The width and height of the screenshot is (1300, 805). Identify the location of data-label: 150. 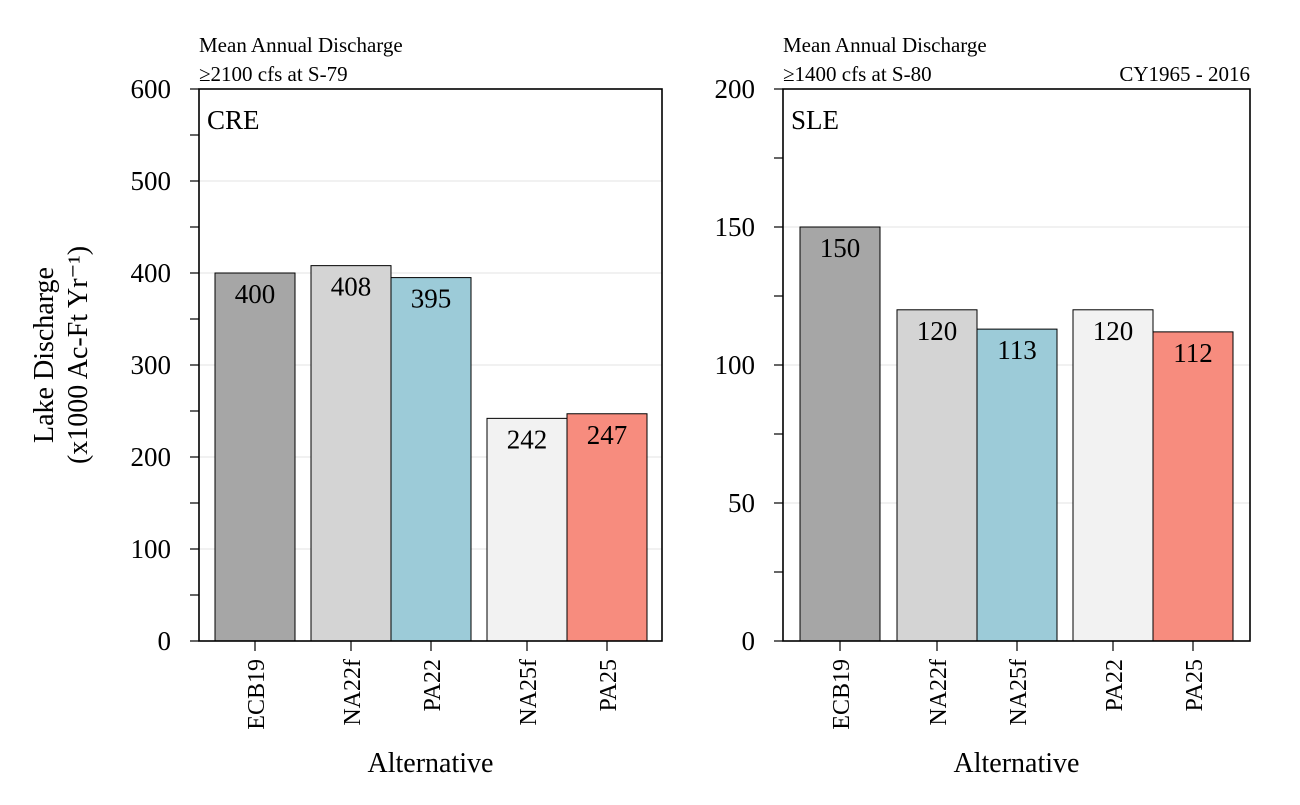
(840, 248).